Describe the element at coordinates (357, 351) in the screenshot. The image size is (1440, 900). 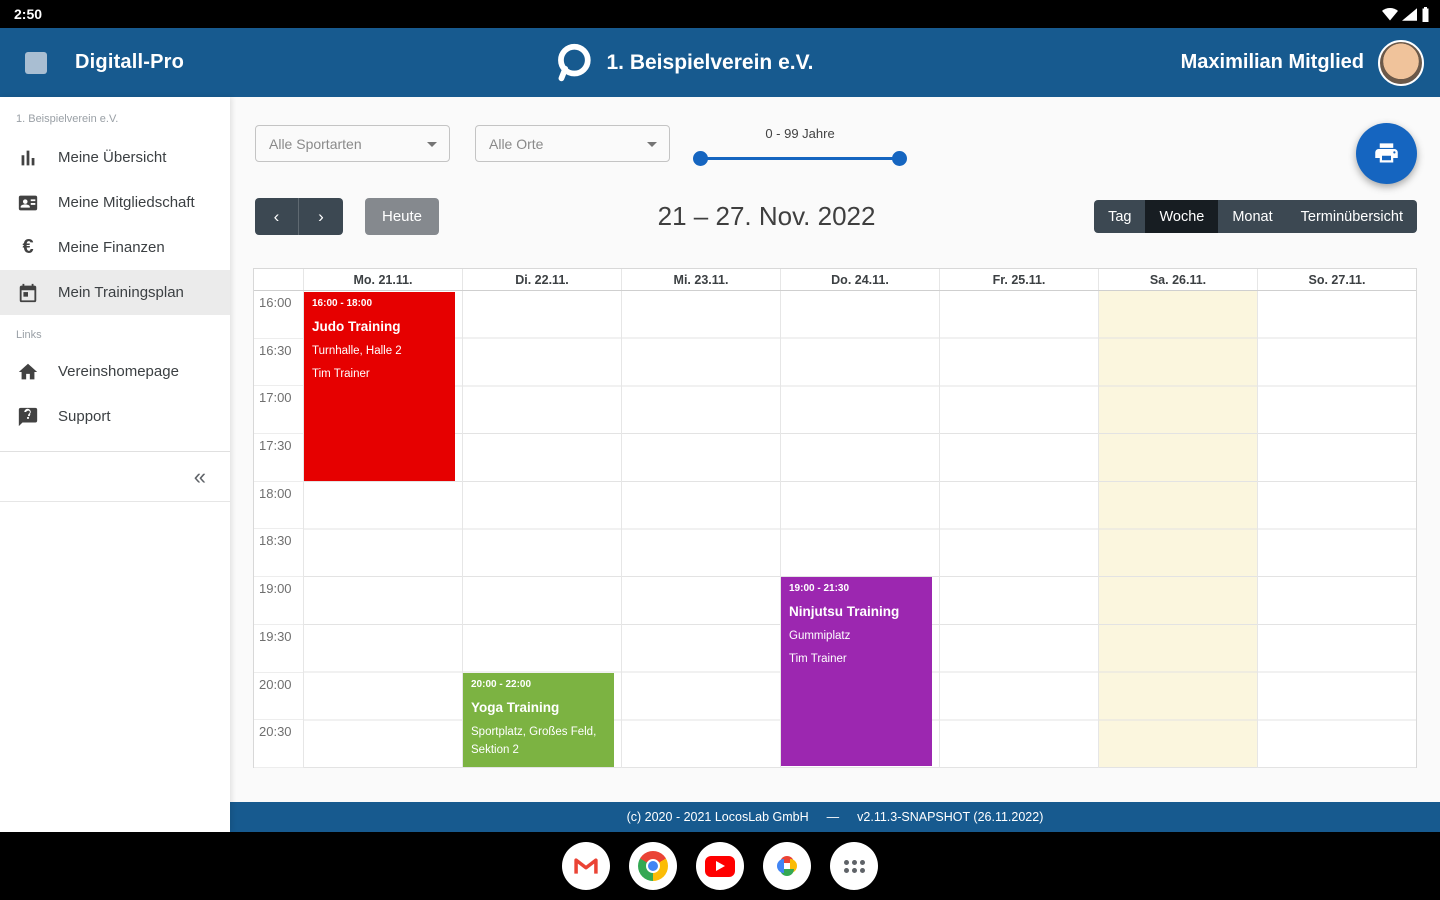
I see `event-location: Turnhalle, Halle 2` at that location.